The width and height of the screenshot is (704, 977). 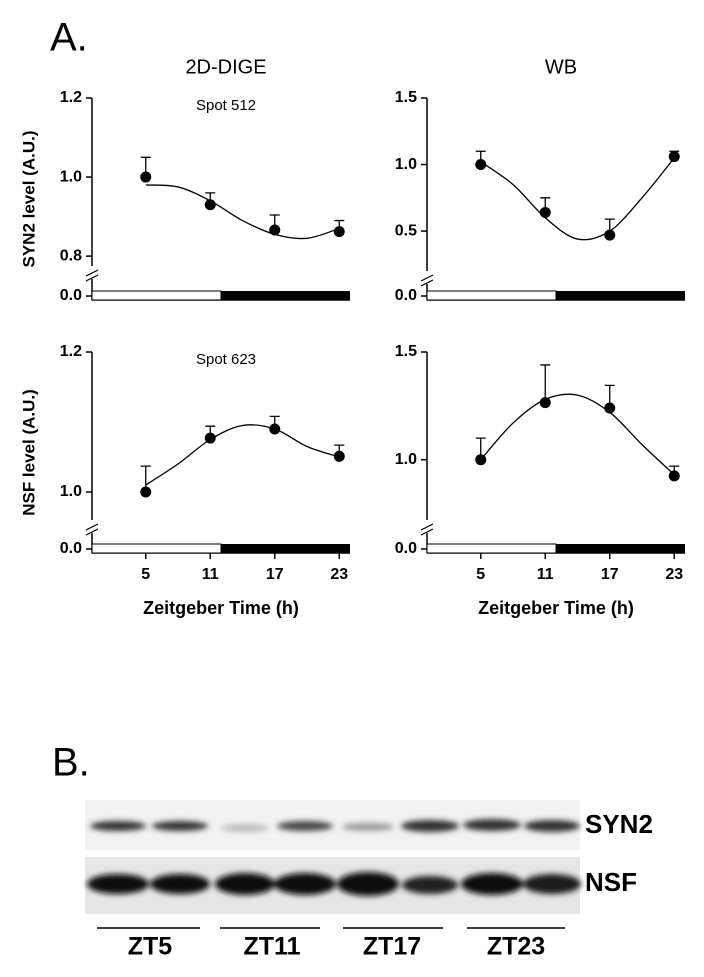 I want to click on blot-row-label: NSF, so click(x=611, y=882).